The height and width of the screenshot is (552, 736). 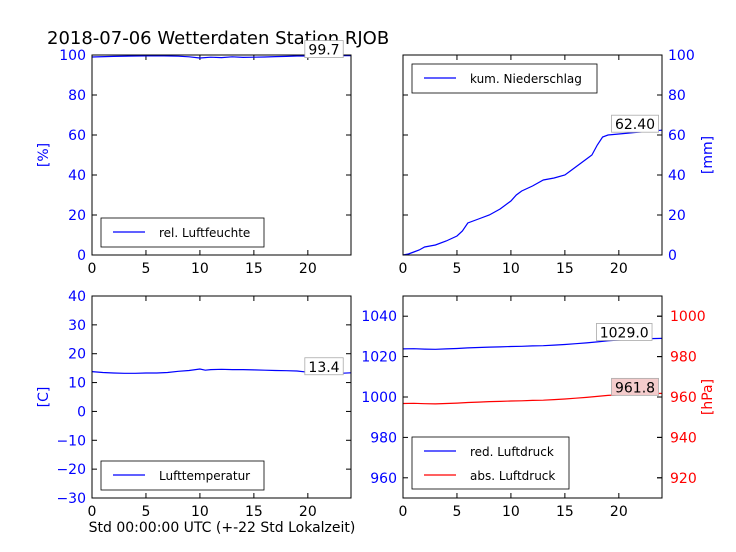 I want to click on y-tick-label: 1040, so click(x=379, y=317).